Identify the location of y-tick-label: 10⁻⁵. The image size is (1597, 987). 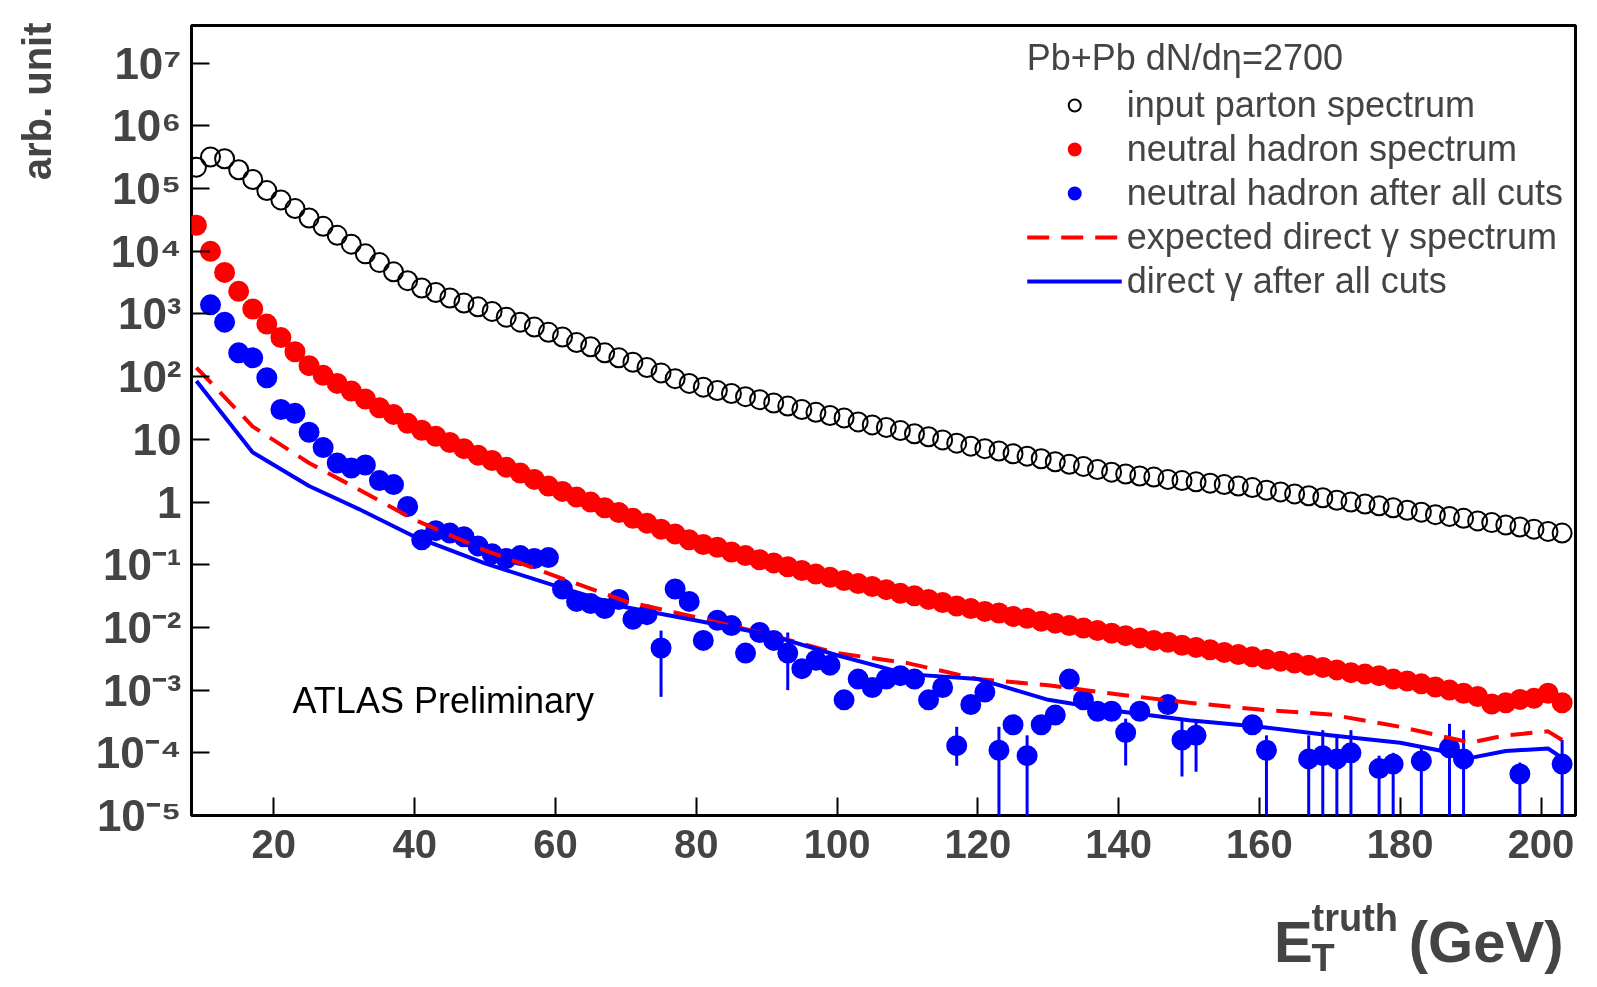
(139, 815).